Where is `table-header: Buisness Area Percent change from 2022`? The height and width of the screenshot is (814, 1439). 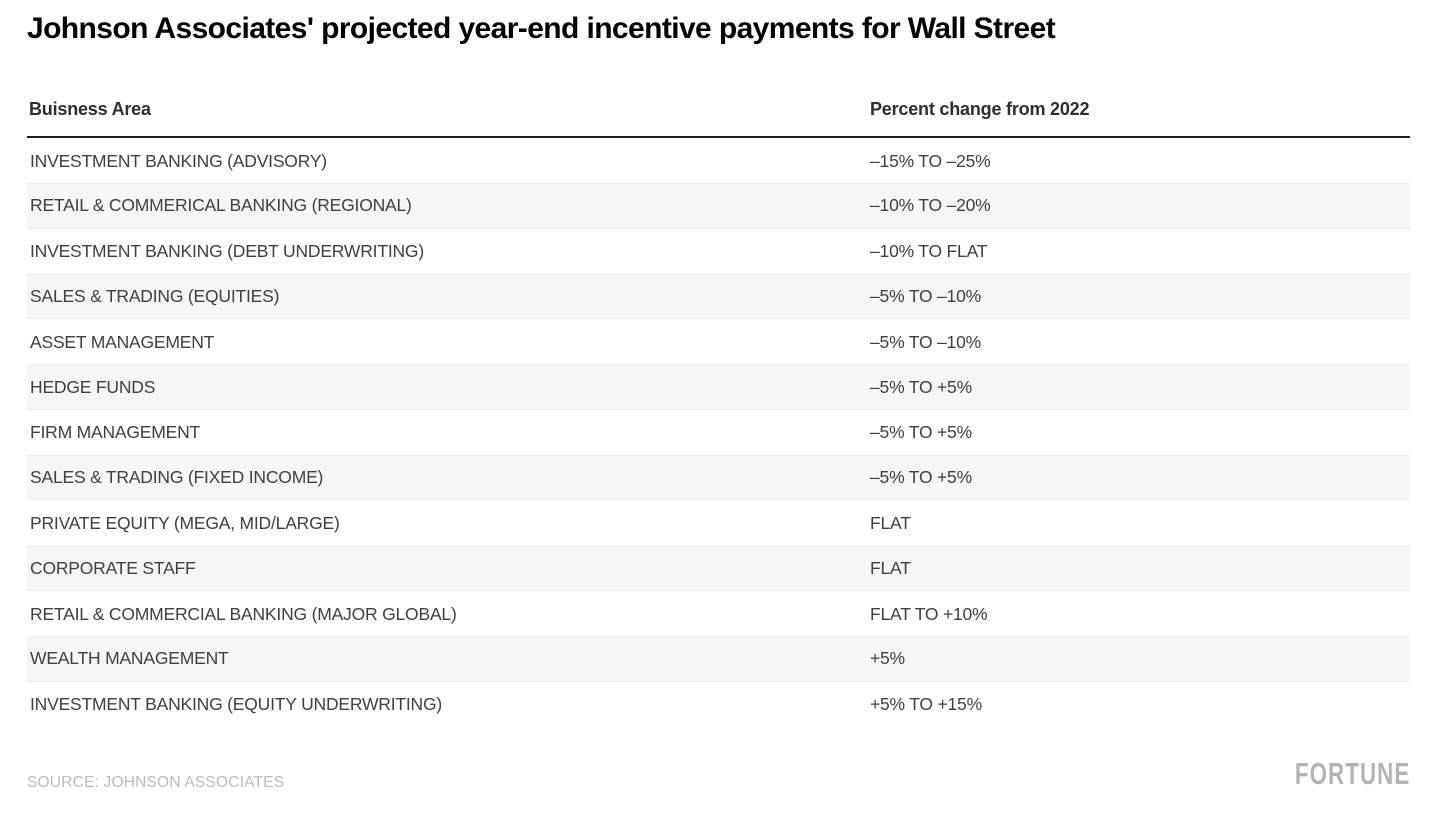
table-header: Buisness Area Percent change from 2022 is located at coordinates (718, 118).